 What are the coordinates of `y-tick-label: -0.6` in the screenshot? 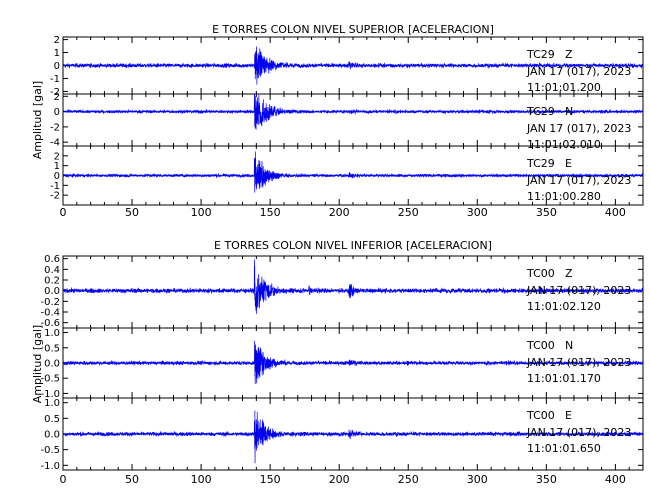 It's located at (50, 323).